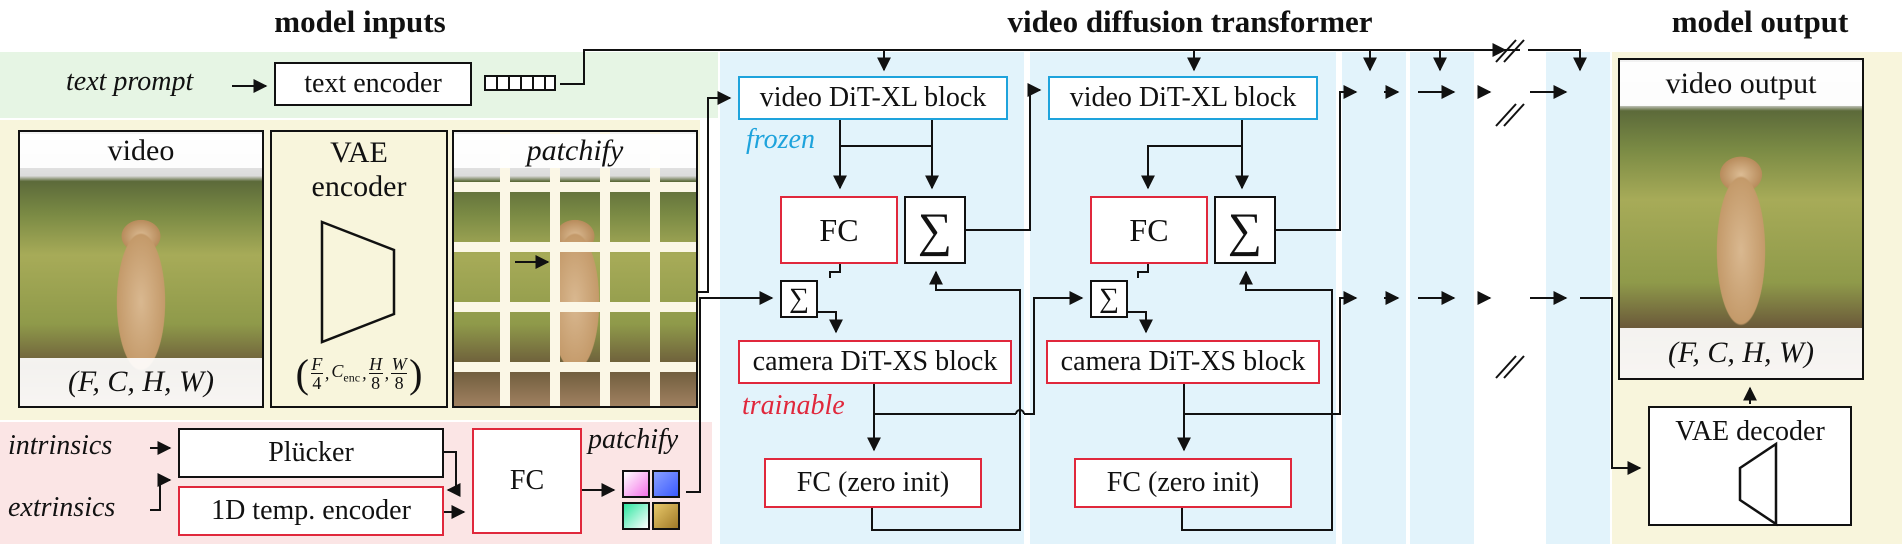 The image size is (1902, 545). Describe the element at coordinates (141, 151) in the screenshot. I see `video-title: video` at that location.